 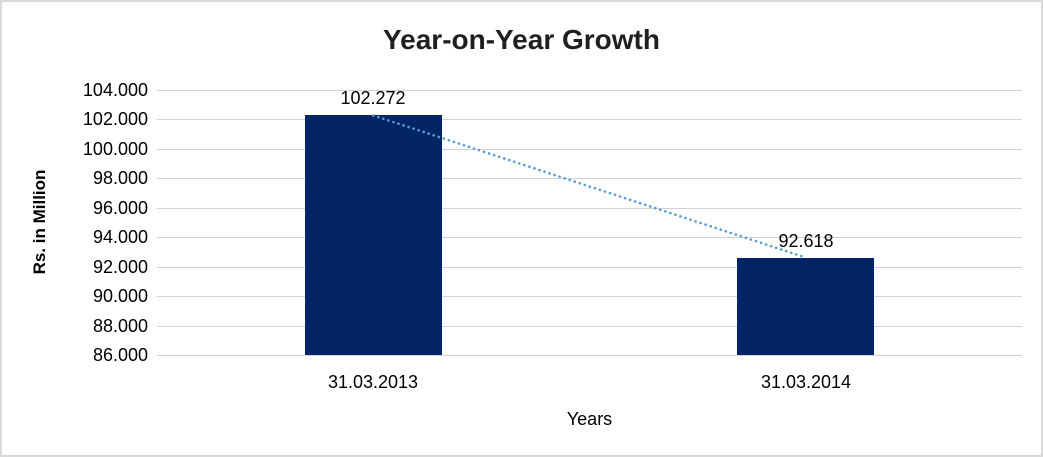 I want to click on y-axis-tick-label: 90.000, so click(x=120, y=296).